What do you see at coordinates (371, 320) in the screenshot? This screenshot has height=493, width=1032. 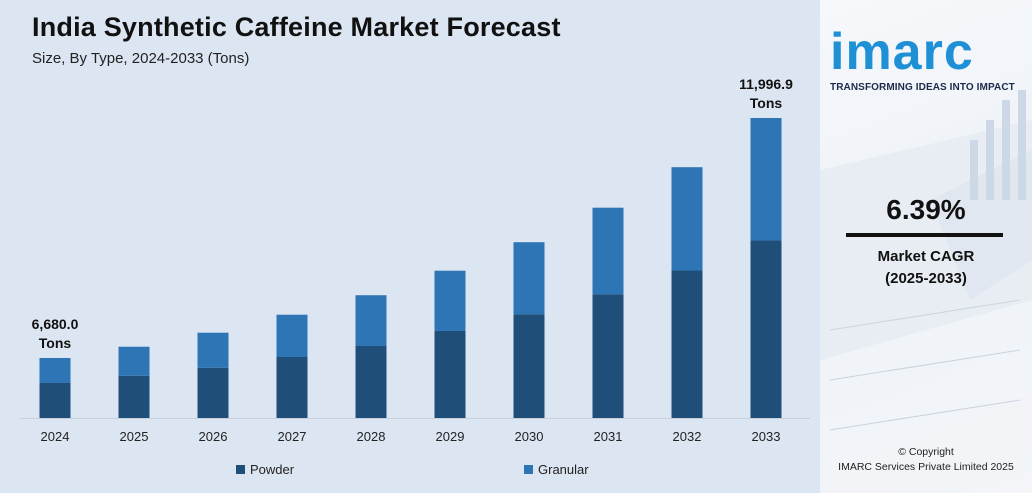 I see `bar-granular-2028` at bounding box center [371, 320].